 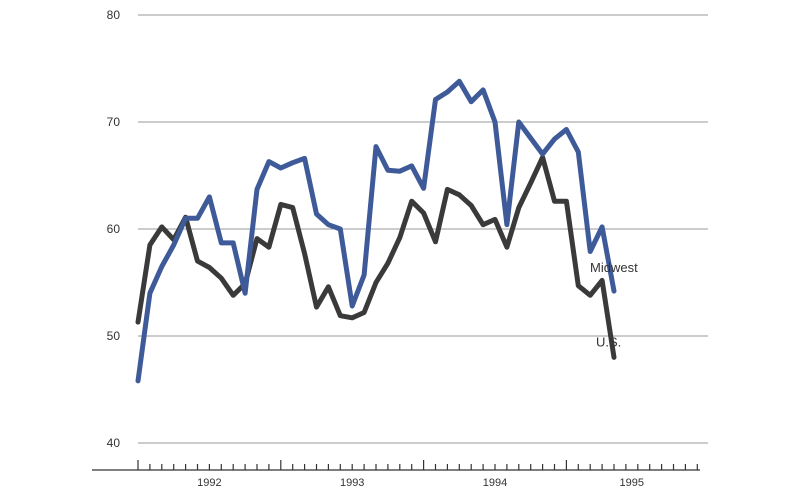 What do you see at coordinates (209, 483) in the screenshot?
I see `x-tick-label-1992: 1992` at bounding box center [209, 483].